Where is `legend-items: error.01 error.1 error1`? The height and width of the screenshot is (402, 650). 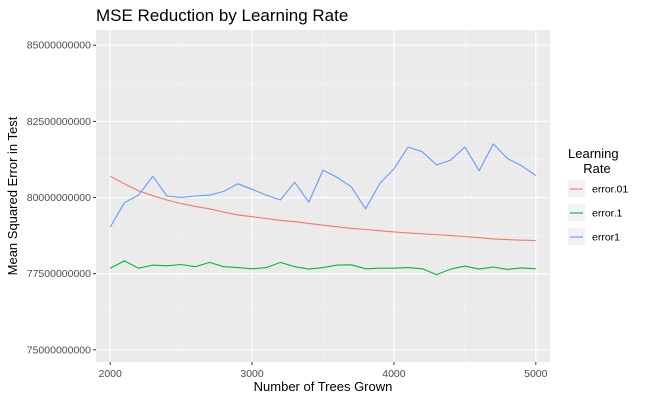
legend-items: error.01 error.1 error1 is located at coordinates (598, 212).